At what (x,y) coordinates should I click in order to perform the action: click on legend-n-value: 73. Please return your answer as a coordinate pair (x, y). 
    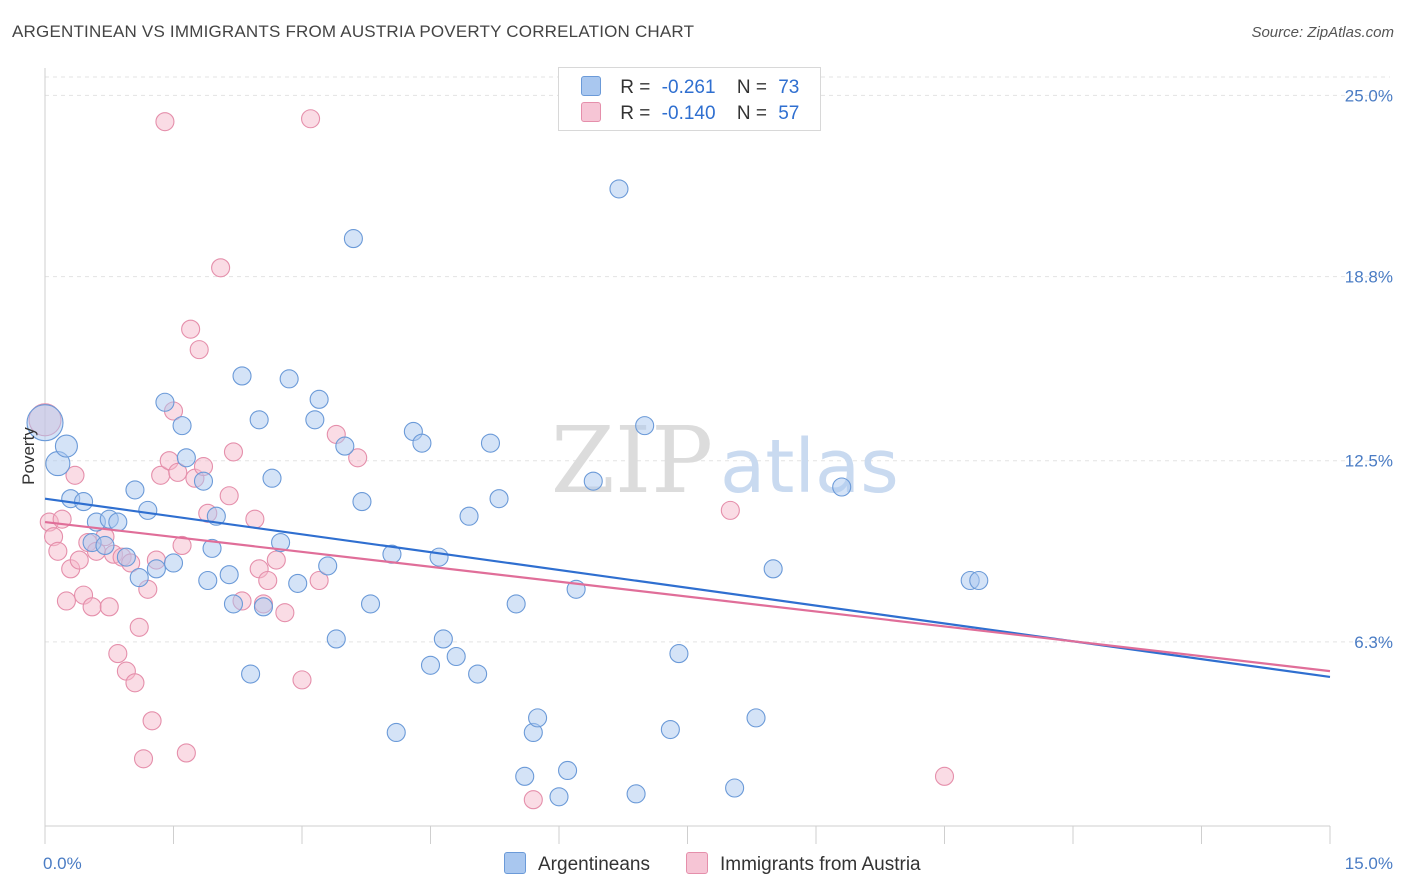
    Looking at the image, I should click on (789, 87).